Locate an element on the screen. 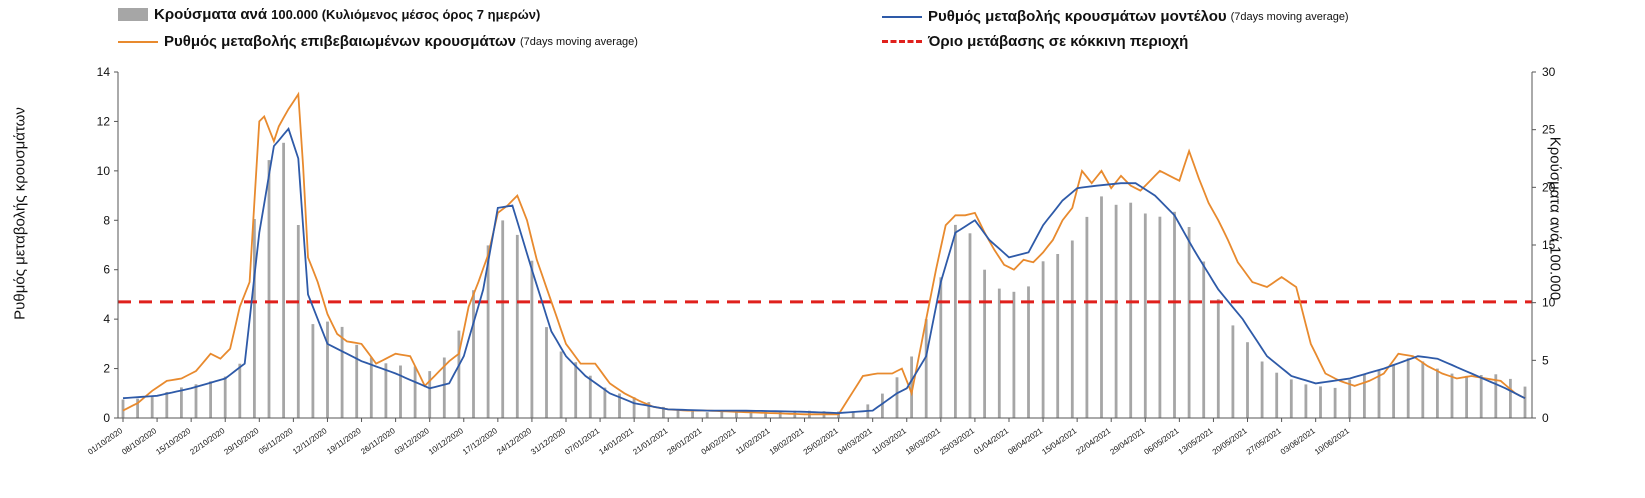 This screenshot has width=1645, height=498. x-tick-label: 11/03/2021 is located at coordinates (889, 441).